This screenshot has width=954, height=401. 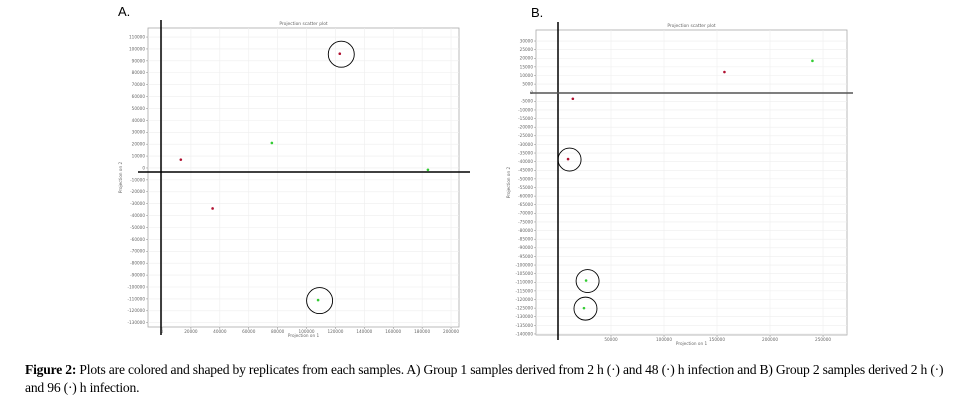 I want to click on x-tick-label: 50000, so click(x=611, y=339).